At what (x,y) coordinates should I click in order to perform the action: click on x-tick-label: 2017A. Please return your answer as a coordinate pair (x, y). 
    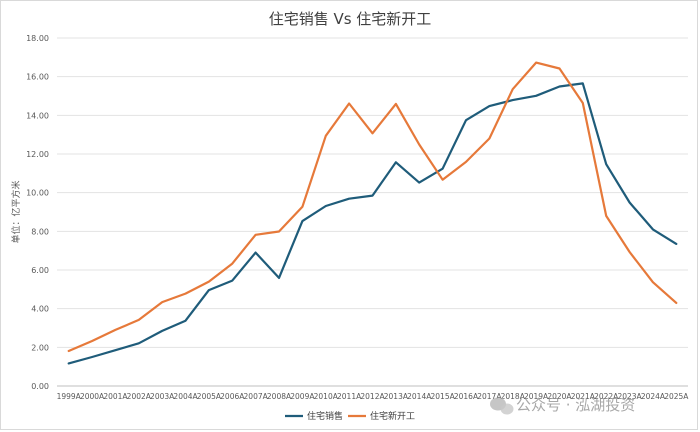
    Looking at the image, I should click on (489, 396).